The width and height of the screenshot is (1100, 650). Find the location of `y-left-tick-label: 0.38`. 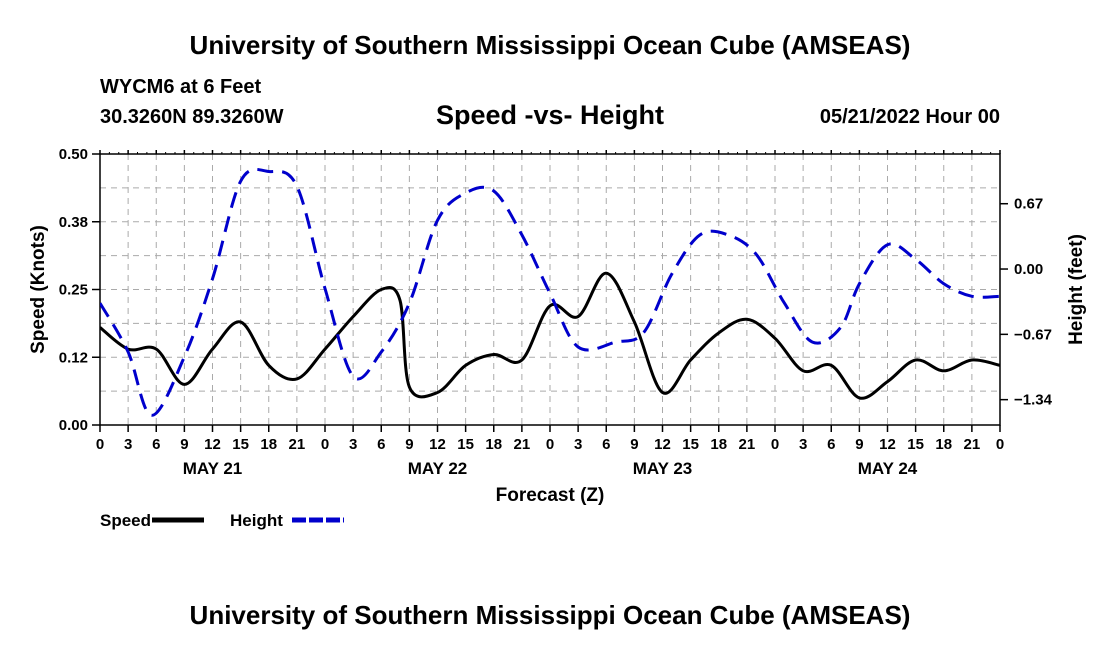

y-left-tick-label: 0.38 is located at coordinates (73, 222).